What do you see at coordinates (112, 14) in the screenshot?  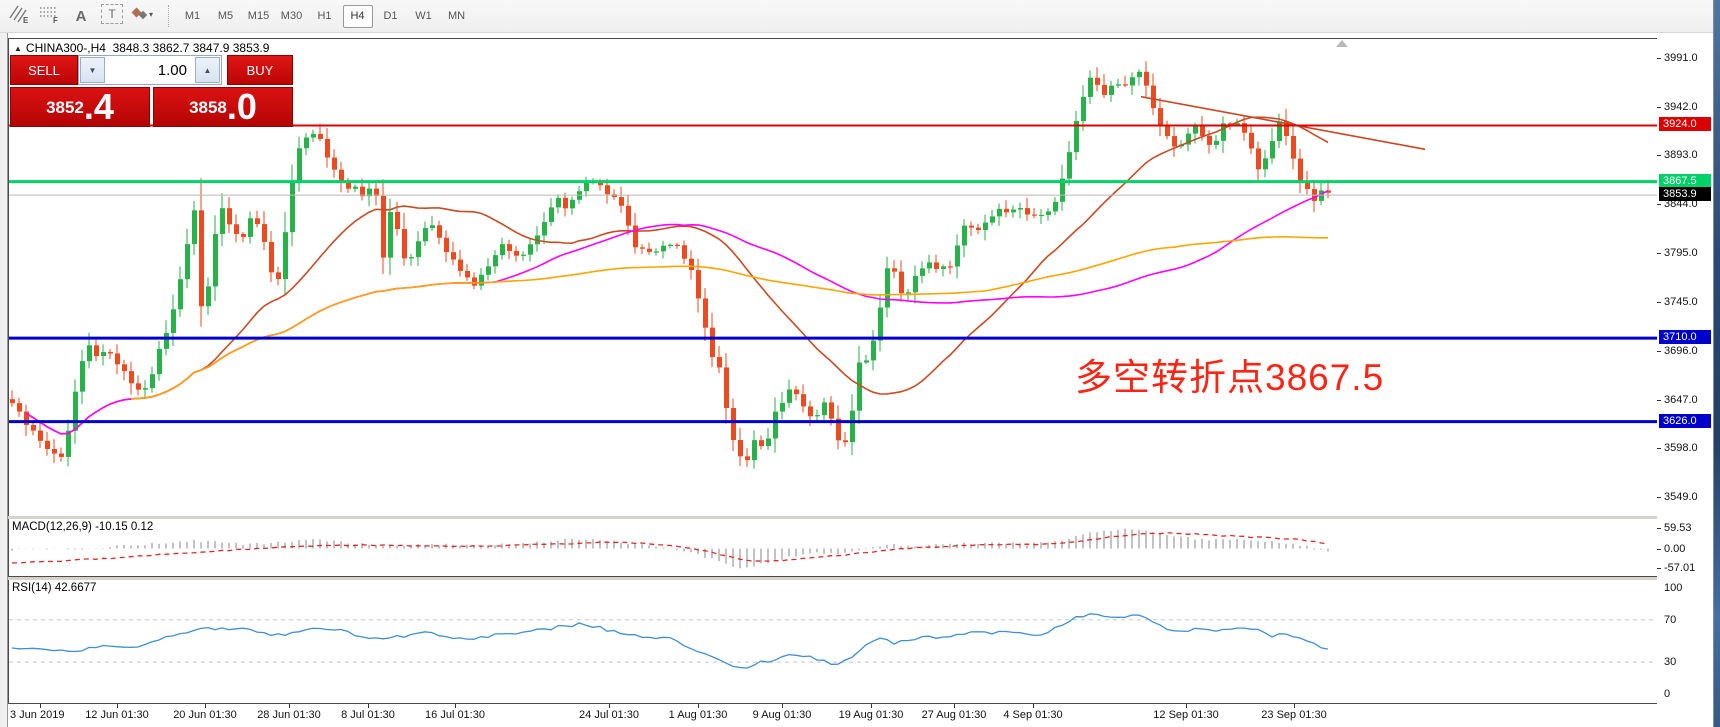 I see `textbox-tool-icon: T` at bounding box center [112, 14].